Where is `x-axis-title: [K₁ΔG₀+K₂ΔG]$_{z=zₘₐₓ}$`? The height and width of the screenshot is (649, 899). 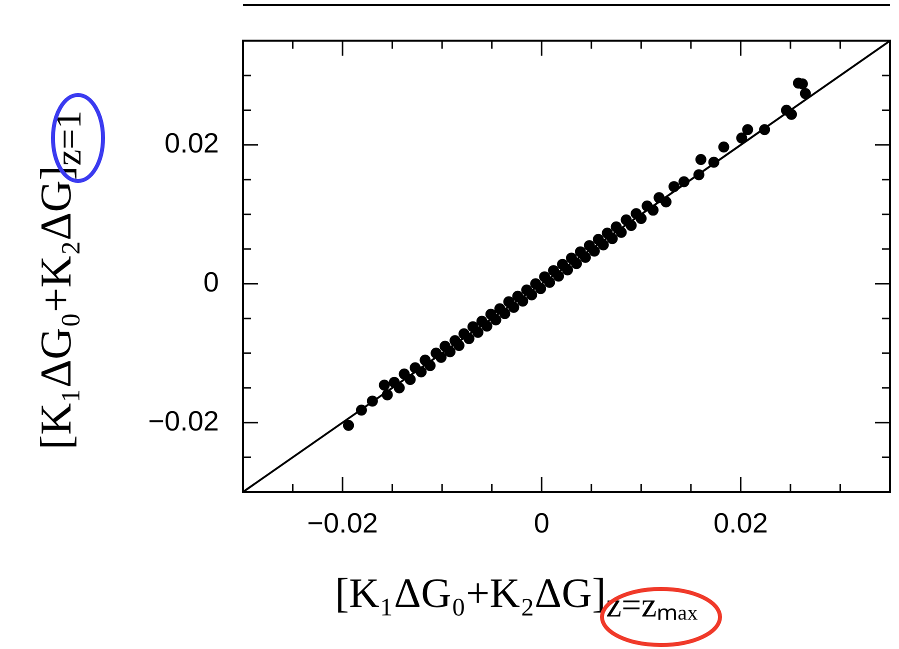 x-axis-title: [K₁ΔG₀+K₂ΔG]$_{z=zₘₐₓ}$ is located at coordinates (516, 598).